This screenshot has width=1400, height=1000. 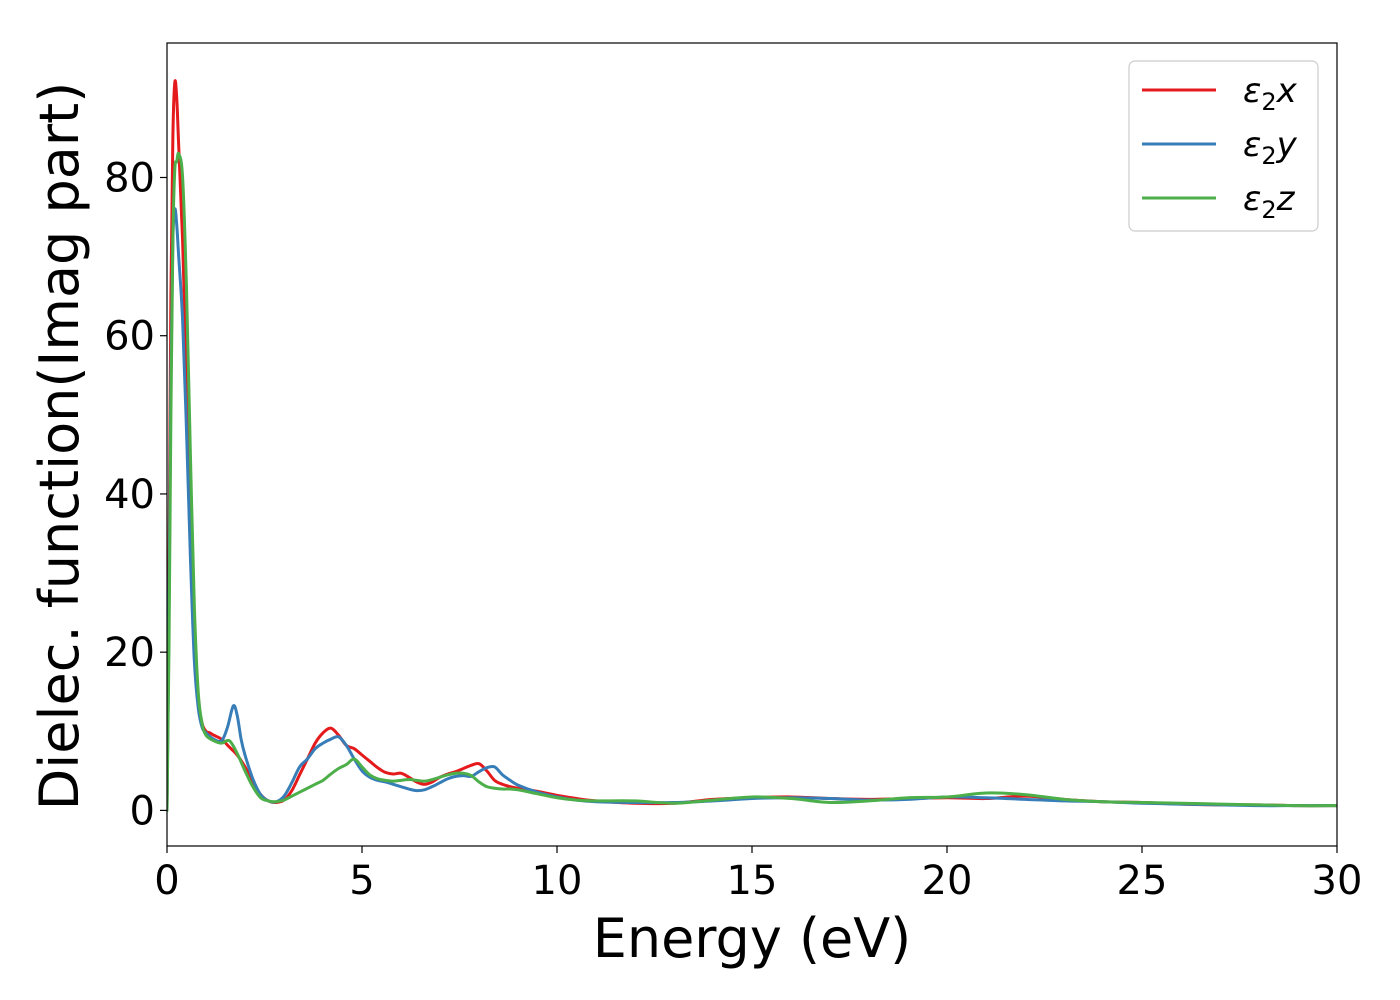 What do you see at coordinates (129, 337) in the screenshot?
I see `y-tick-label: 60` at bounding box center [129, 337].